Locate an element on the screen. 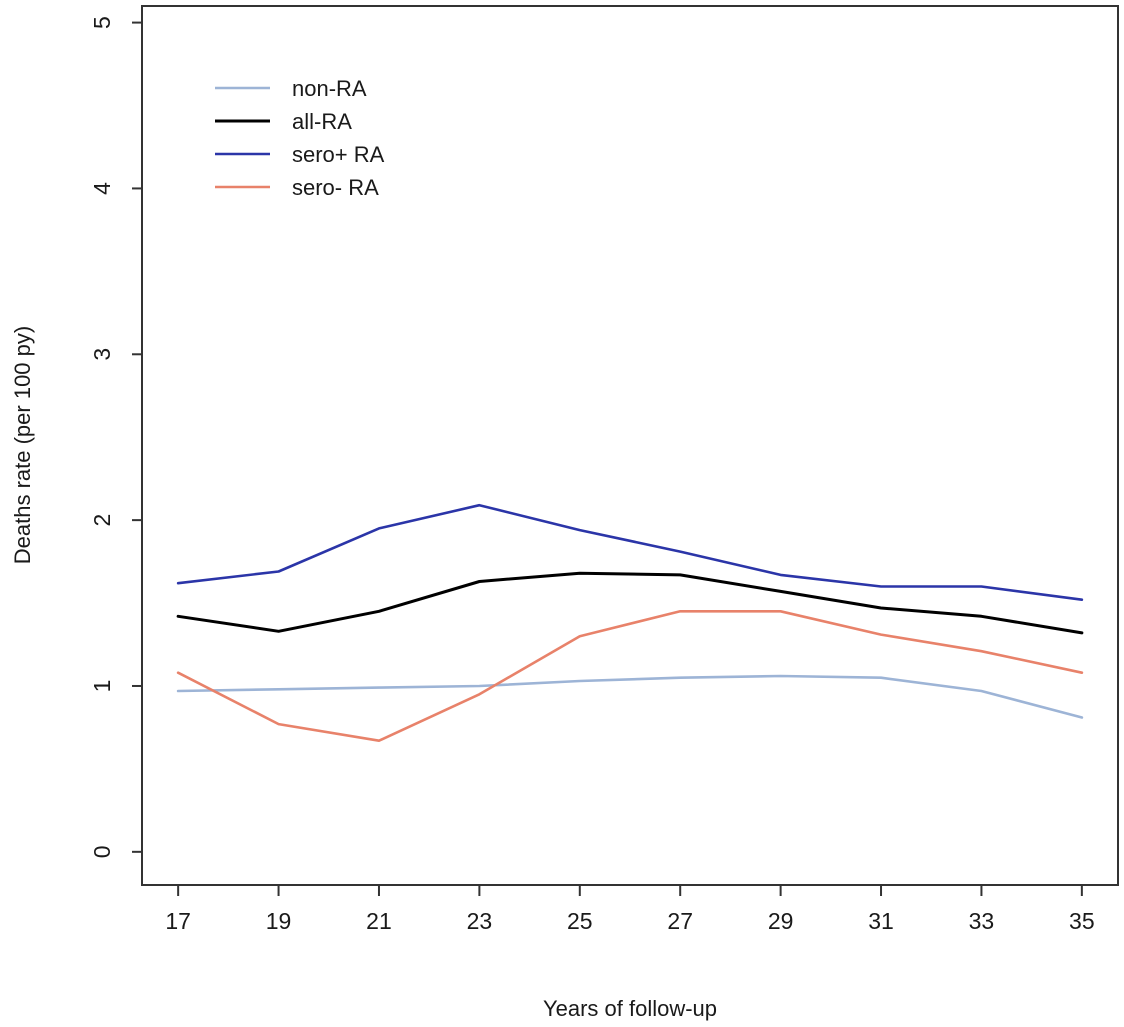 Image resolution: width=1124 pixels, height=1027 pixels. x-tick-label-27: 27 is located at coordinates (680, 921).